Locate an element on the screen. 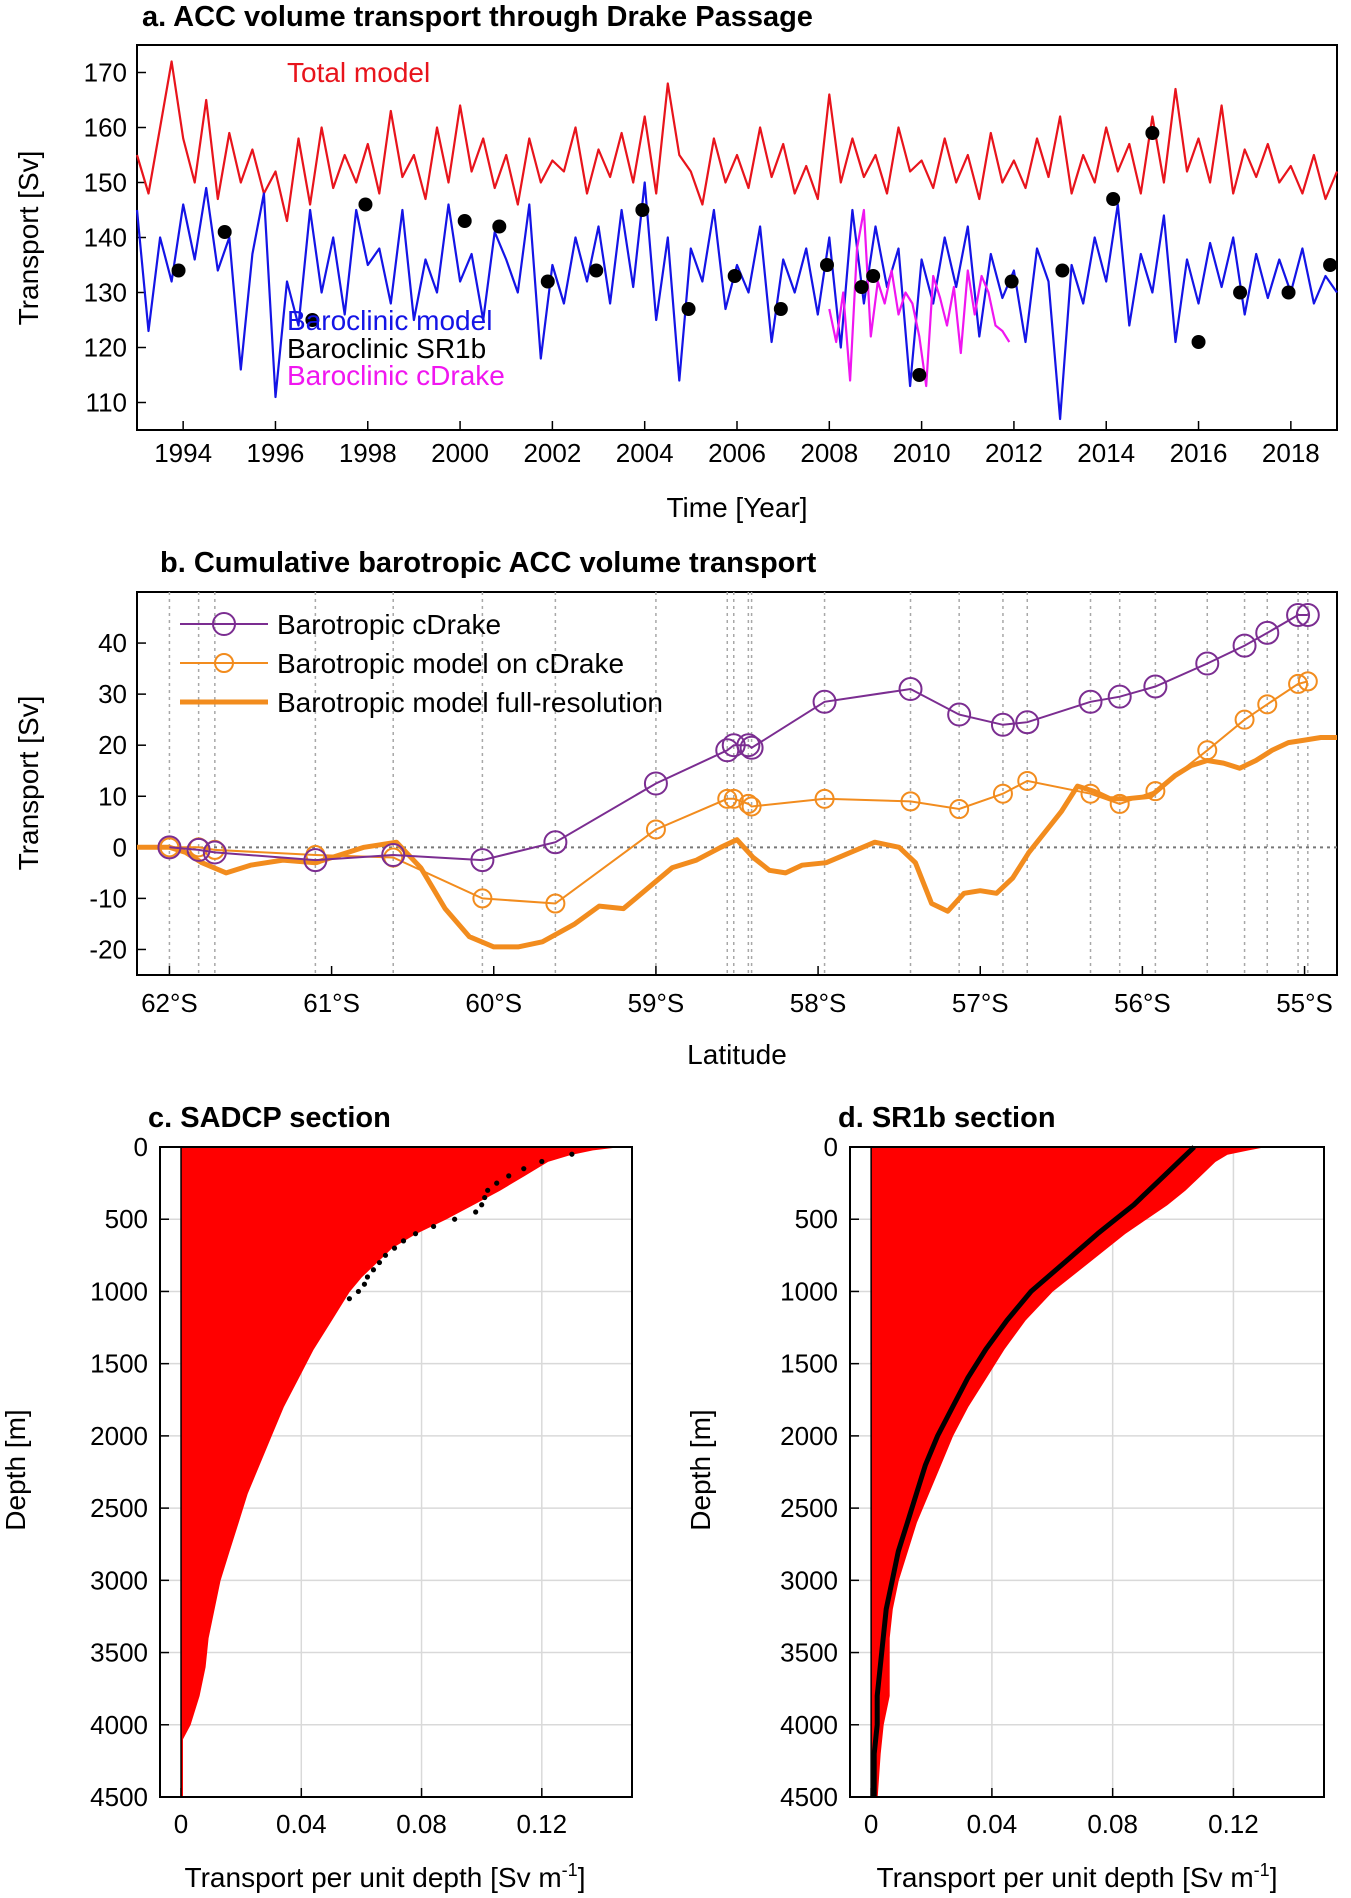  sadcp-spread-area is located at coordinates (399, 1472).